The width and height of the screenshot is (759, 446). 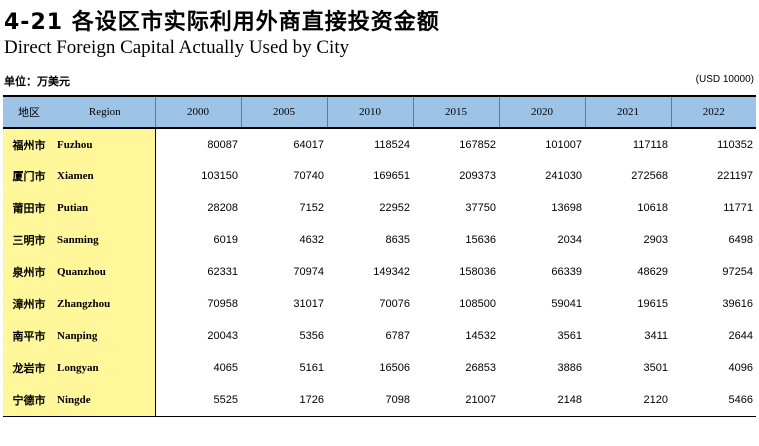 I want to click on region-name-cn: 南平市, so click(x=29, y=336).